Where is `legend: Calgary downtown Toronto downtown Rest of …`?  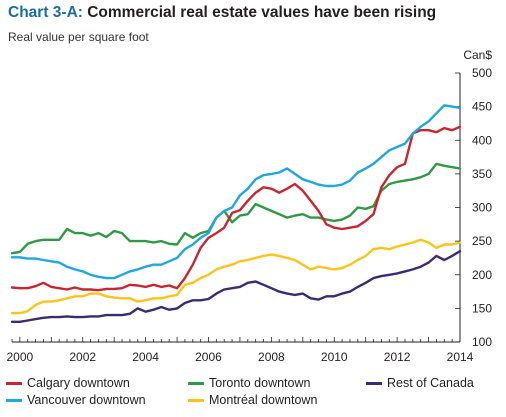
legend: Calgary downtown Toronto downtown Rest of … is located at coordinates (256, 396).